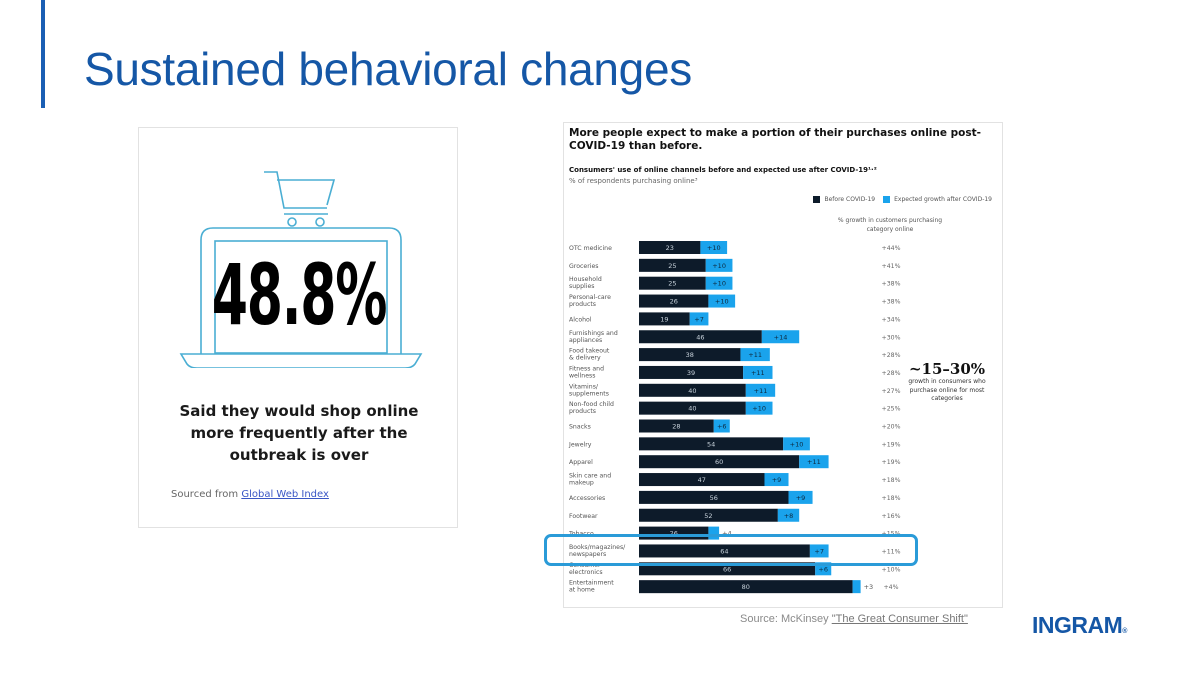  Describe the element at coordinates (299, 295) in the screenshot. I see `big-stat: 48.8%` at that location.